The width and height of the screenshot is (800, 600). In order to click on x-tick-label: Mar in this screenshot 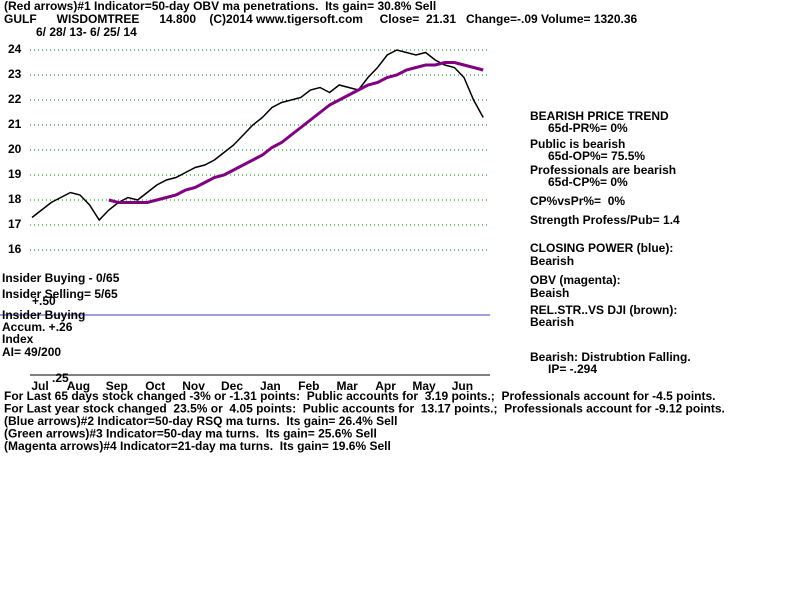, I will do `click(348, 386)`.